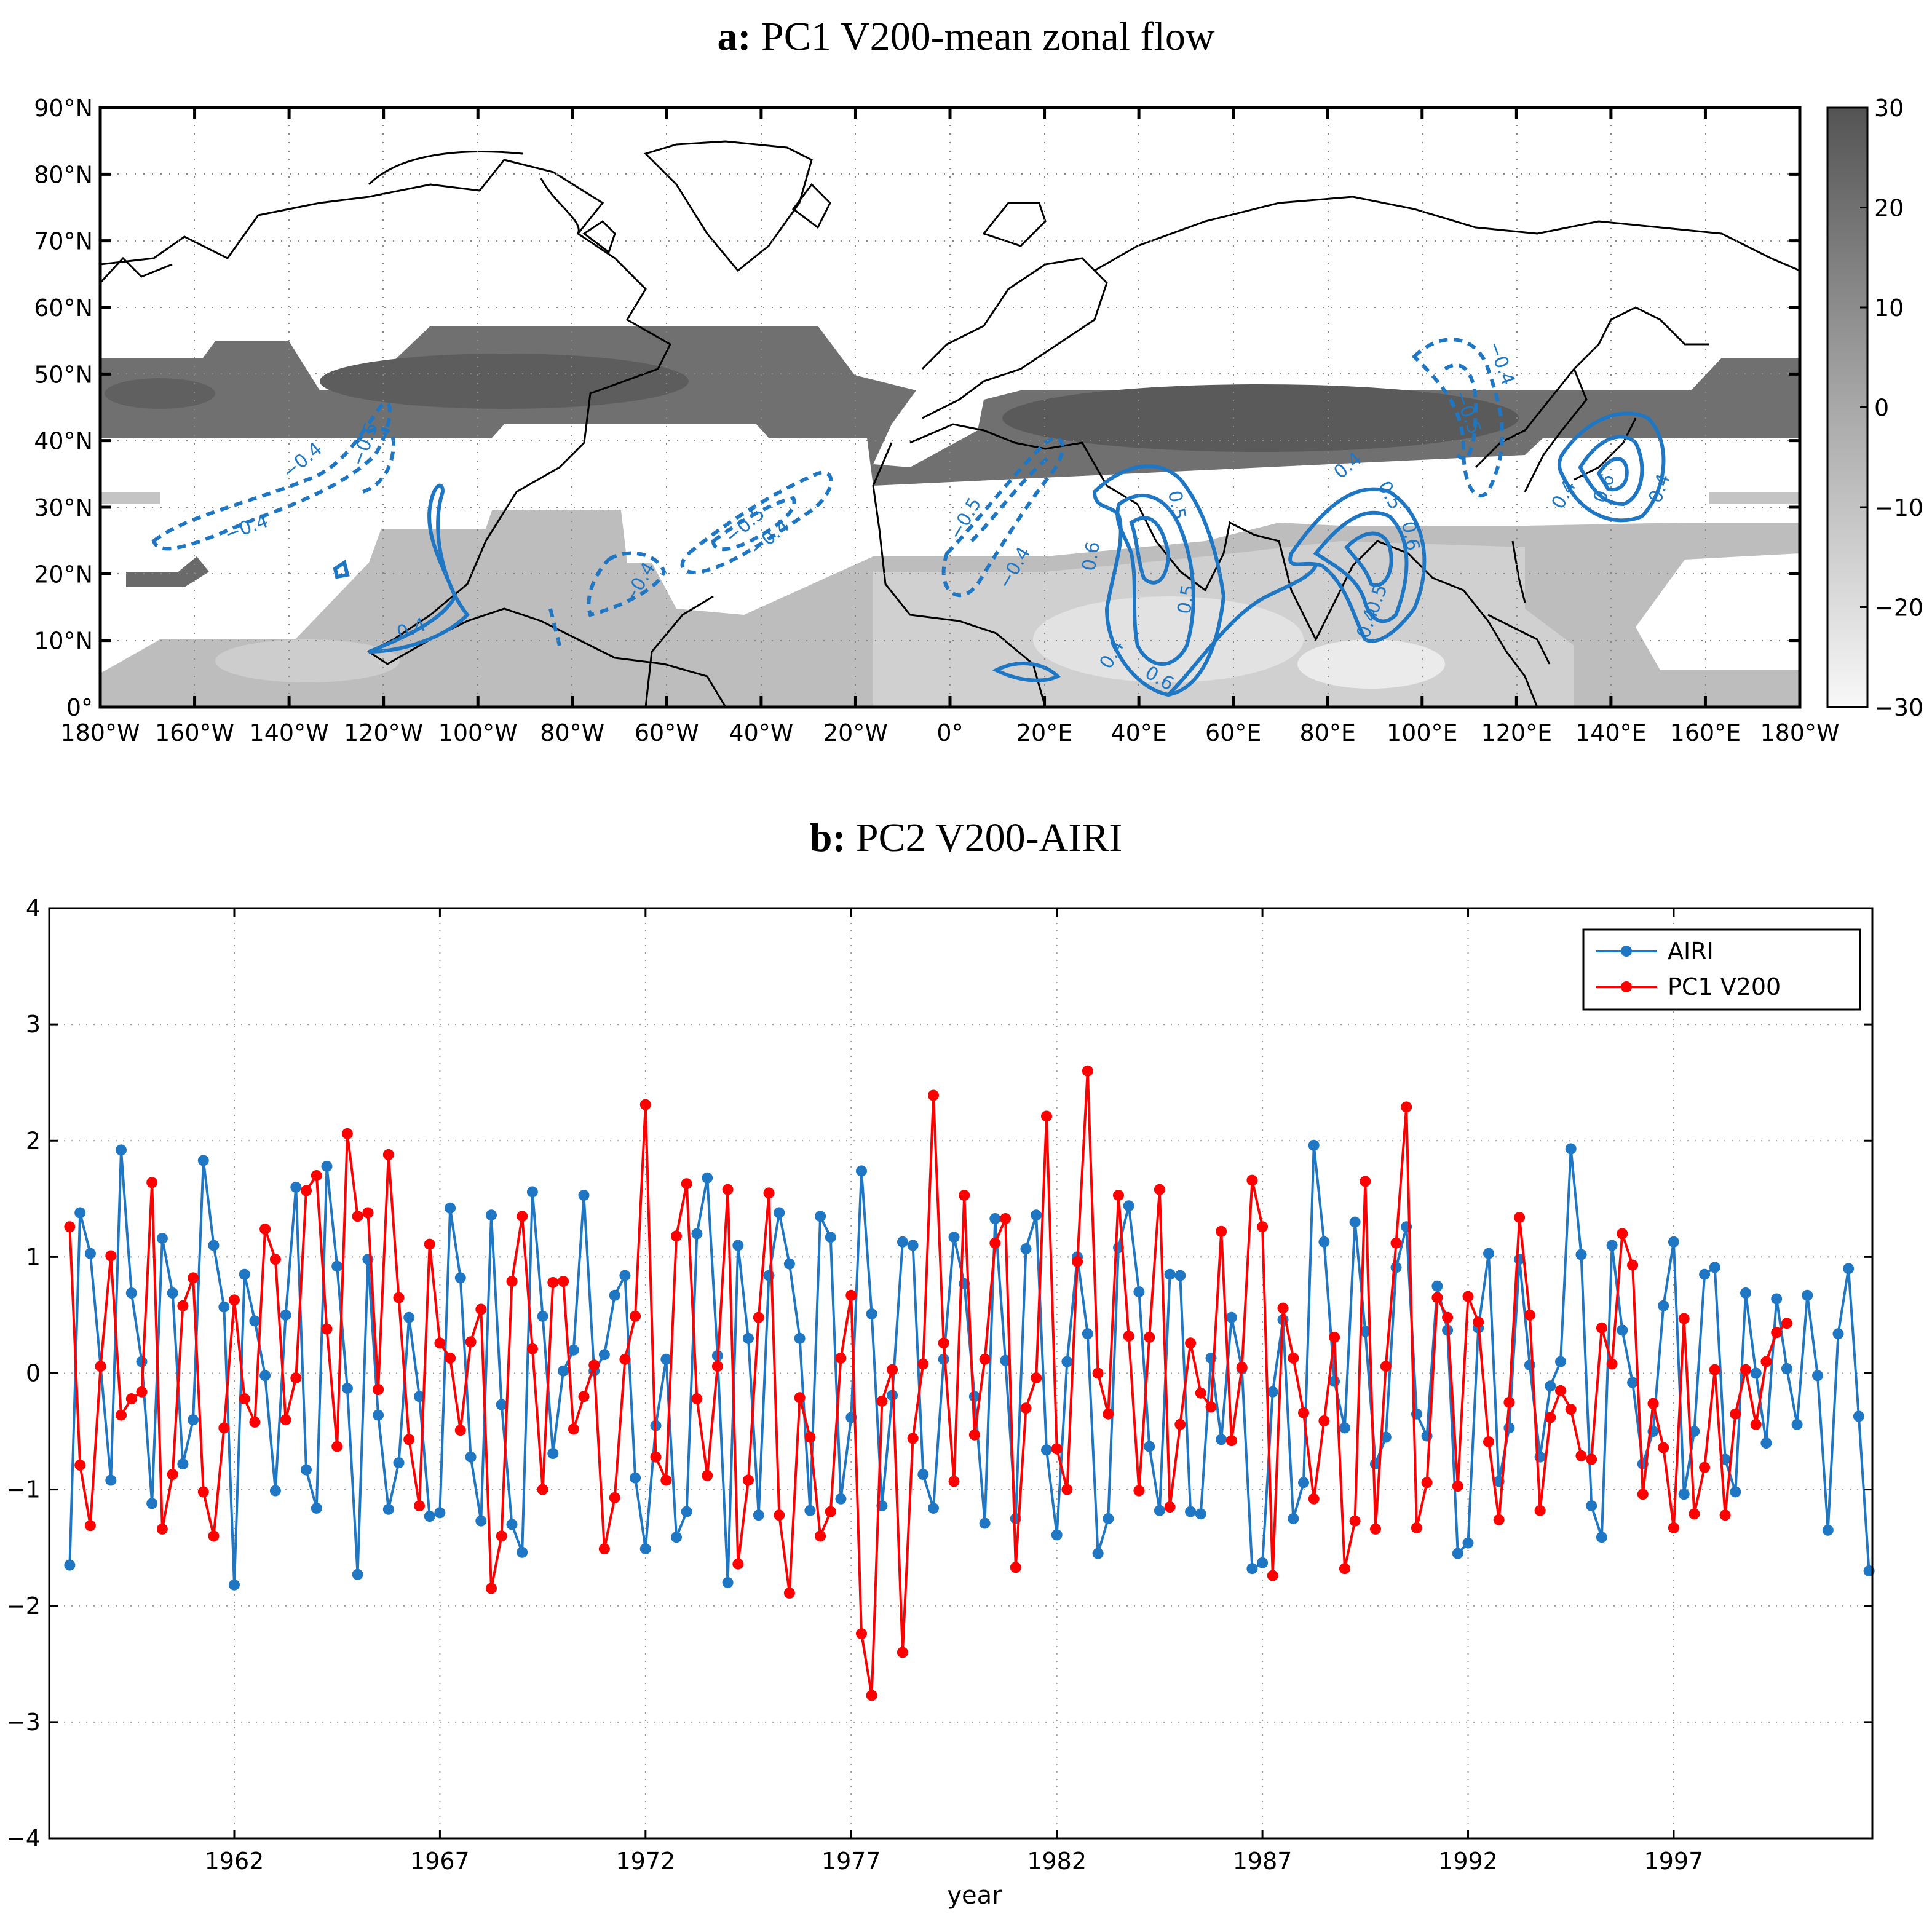  I want to click on lat-tick-label: 60°N, so click(63, 308).